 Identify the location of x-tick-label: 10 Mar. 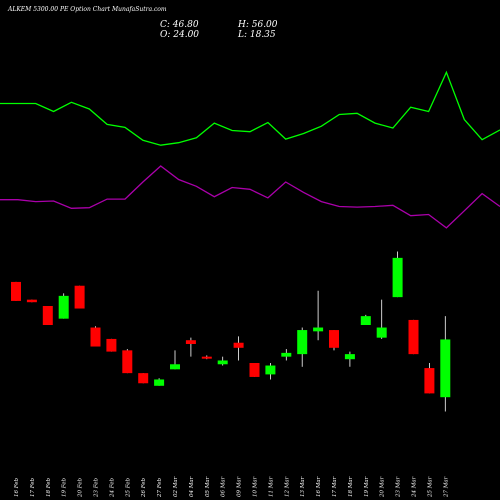
(256, 486).